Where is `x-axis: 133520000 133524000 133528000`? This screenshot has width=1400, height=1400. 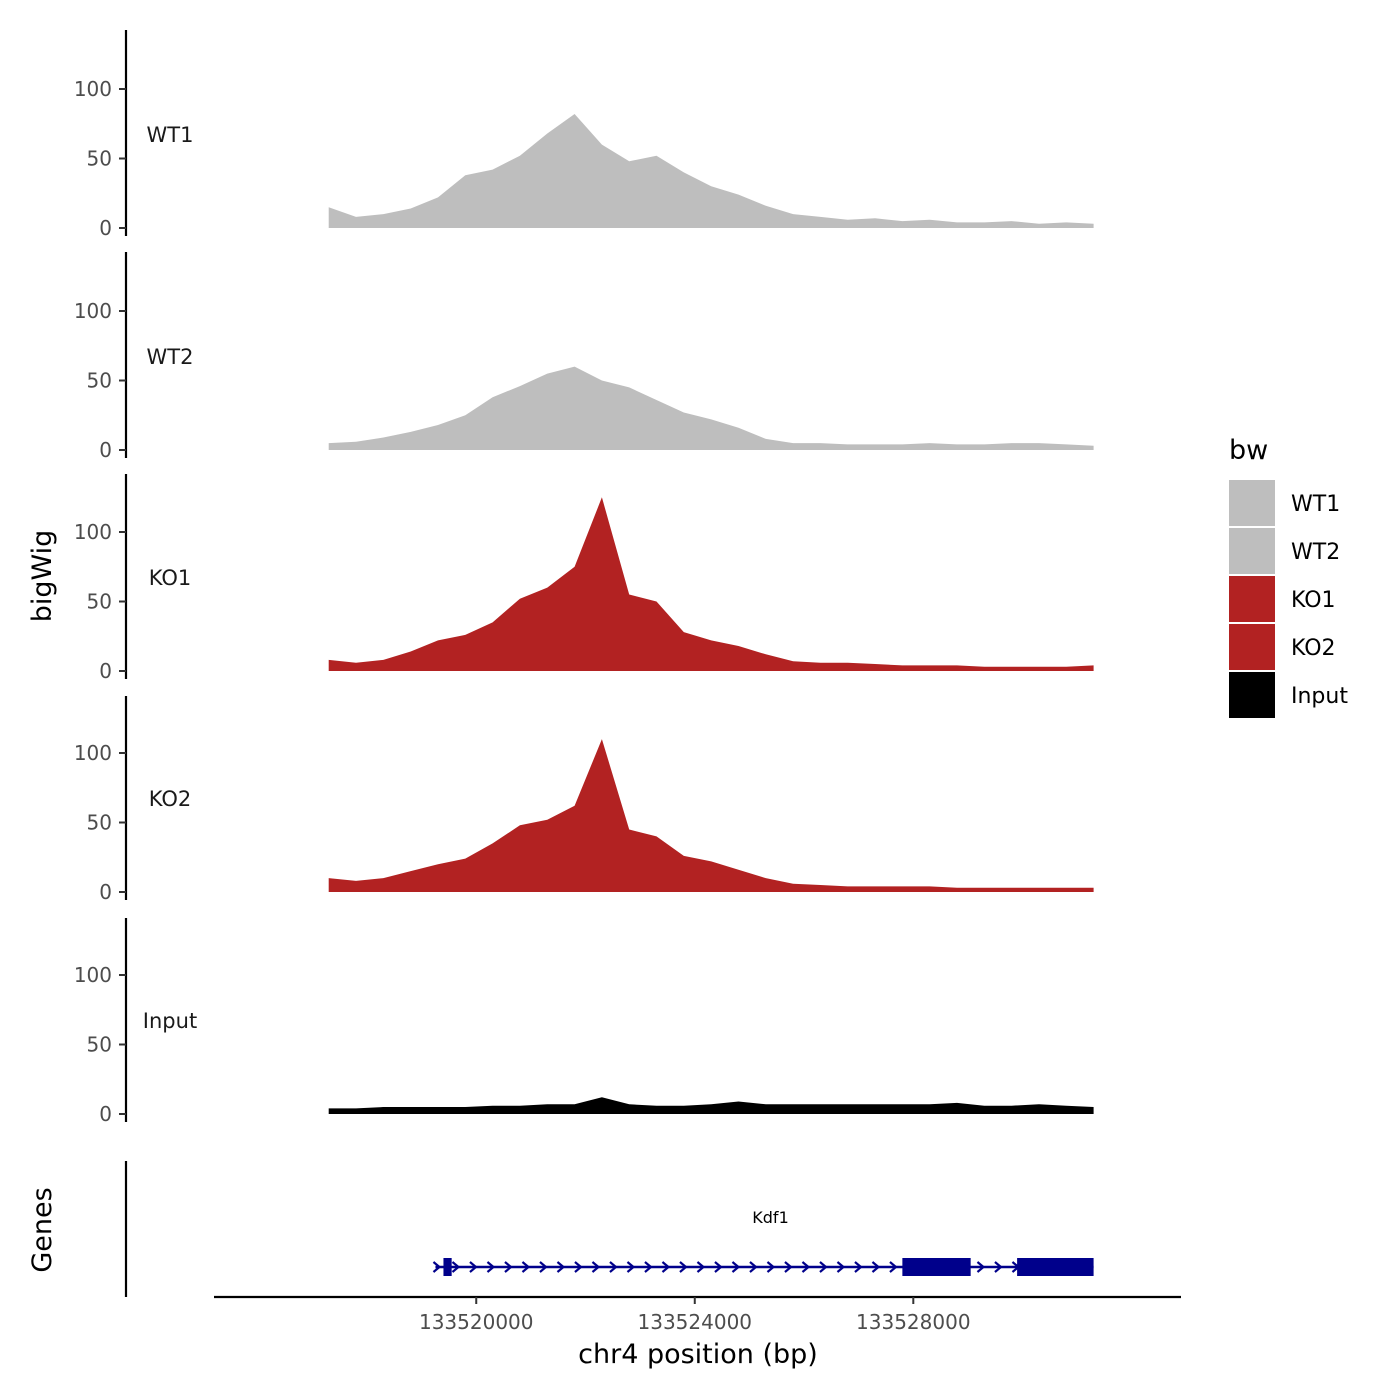 x-axis: 133520000 133524000 133528000 is located at coordinates (697, 1314).